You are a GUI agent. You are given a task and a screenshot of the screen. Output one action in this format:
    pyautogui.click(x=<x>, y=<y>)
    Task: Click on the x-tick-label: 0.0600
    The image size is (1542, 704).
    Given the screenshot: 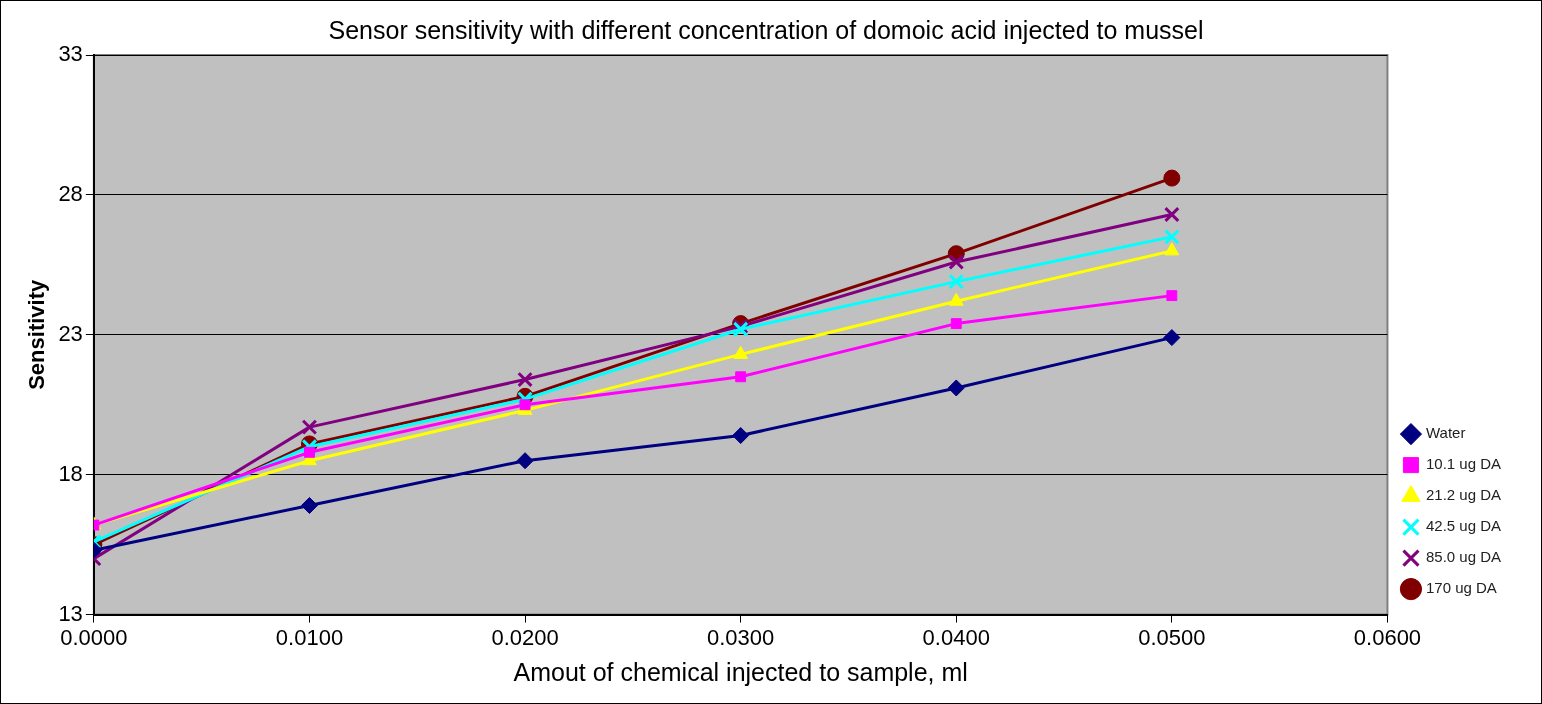 What is the action you would take?
    pyautogui.click(x=1387, y=637)
    